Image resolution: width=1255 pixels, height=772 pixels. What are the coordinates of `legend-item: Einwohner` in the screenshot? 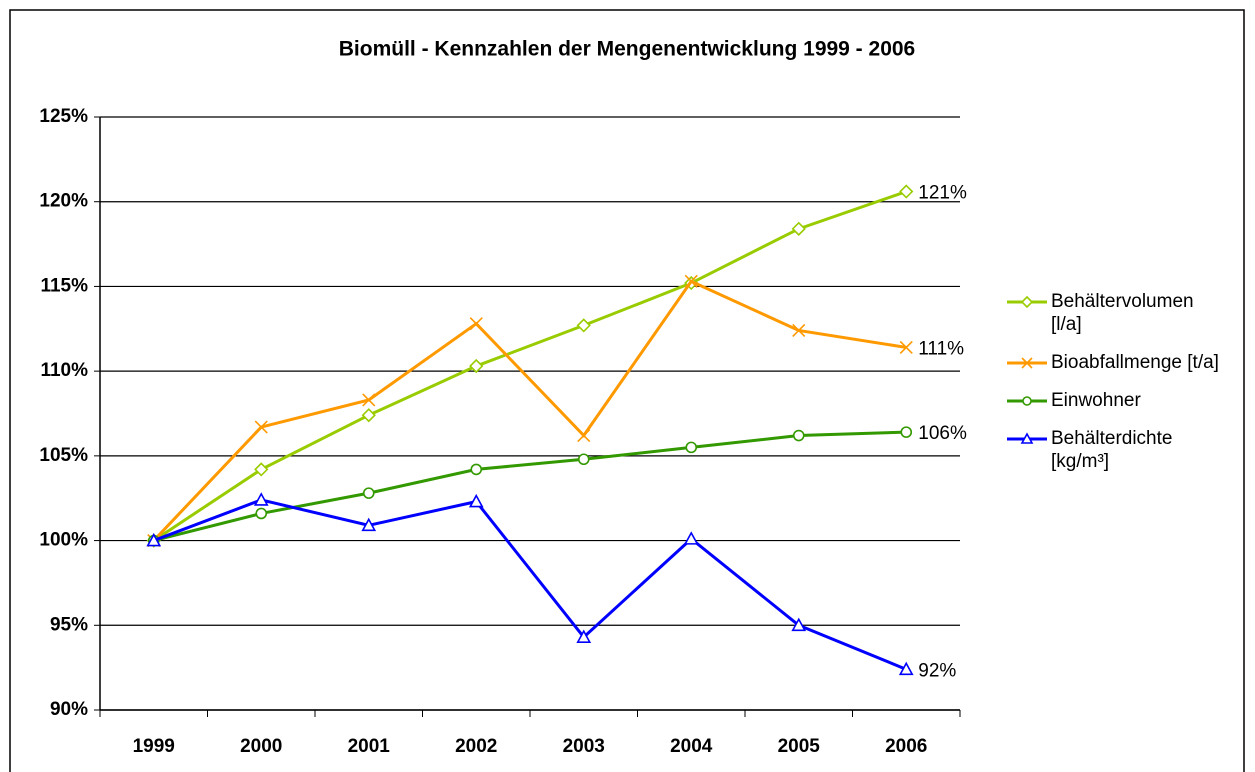 It's located at (1113, 400).